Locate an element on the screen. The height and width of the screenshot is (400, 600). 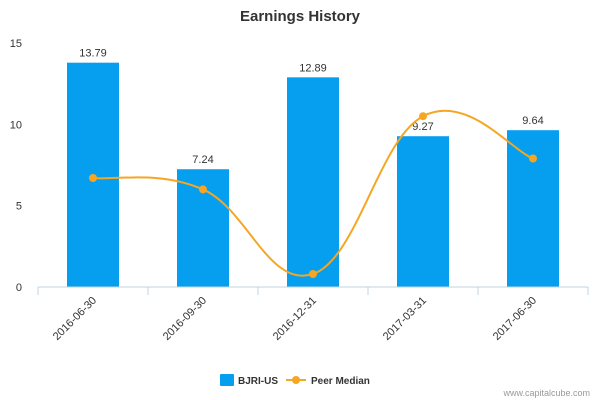
chart-title: Earnings History is located at coordinates (300, 16).